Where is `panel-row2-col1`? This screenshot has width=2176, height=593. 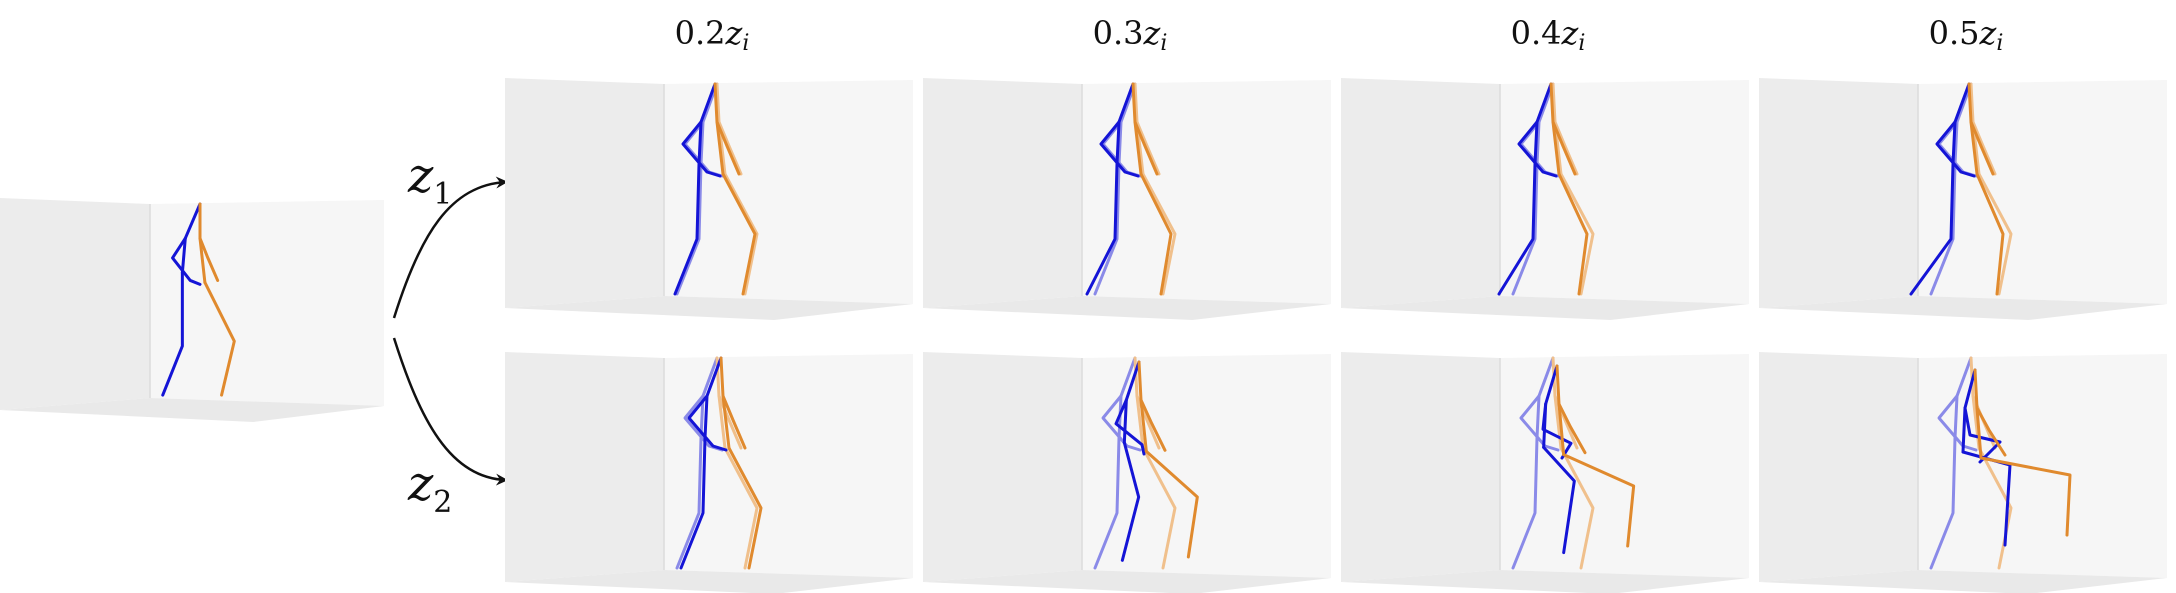
panel-row2-col1 is located at coordinates (709, 472).